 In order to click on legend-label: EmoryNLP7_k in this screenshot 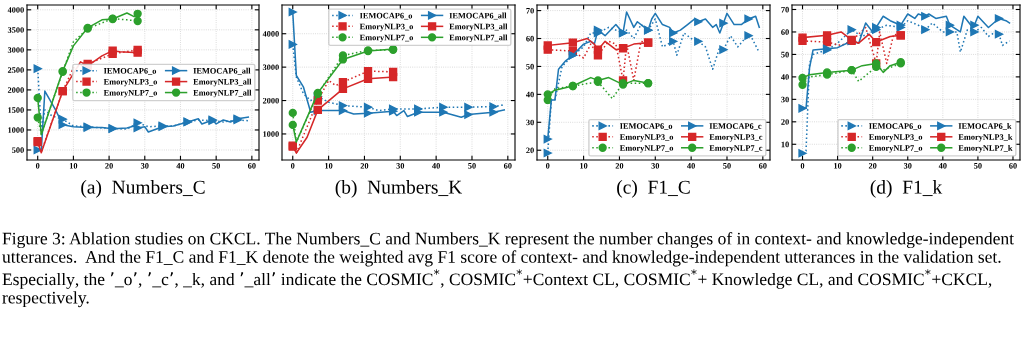, I will do `click(985, 148)`.